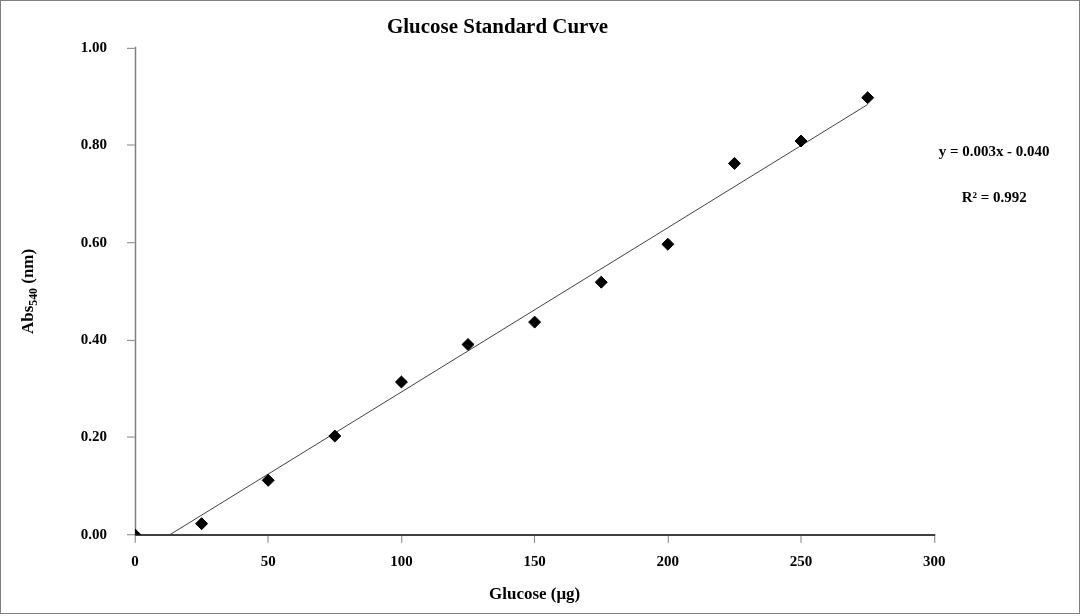 The width and height of the screenshot is (1082, 616). I want to click on y-tick-label: 0.20, so click(94, 436).